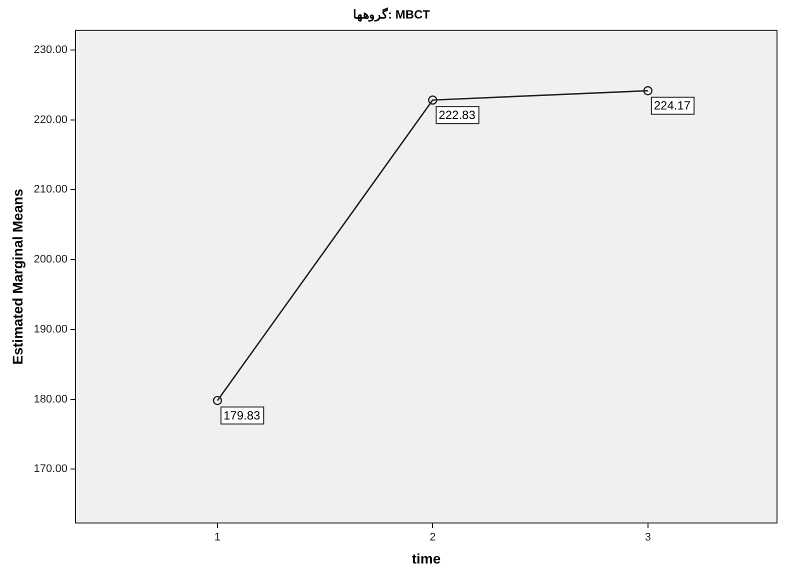 The width and height of the screenshot is (789, 578). I want to click on x-tick-label: 3, so click(647, 538).